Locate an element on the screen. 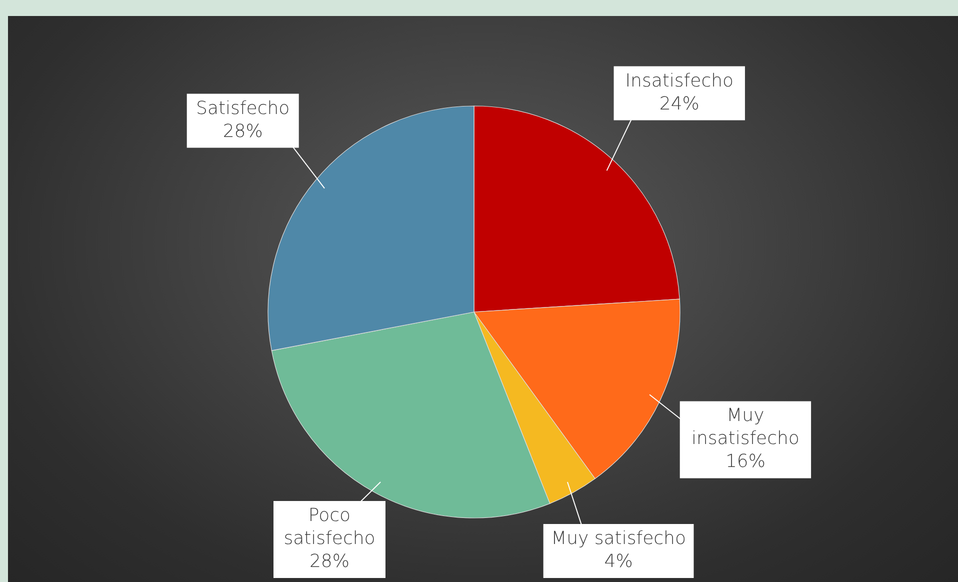 This screenshot has height=582, width=958. data-label: 24% is located at coordinates (679, 103).